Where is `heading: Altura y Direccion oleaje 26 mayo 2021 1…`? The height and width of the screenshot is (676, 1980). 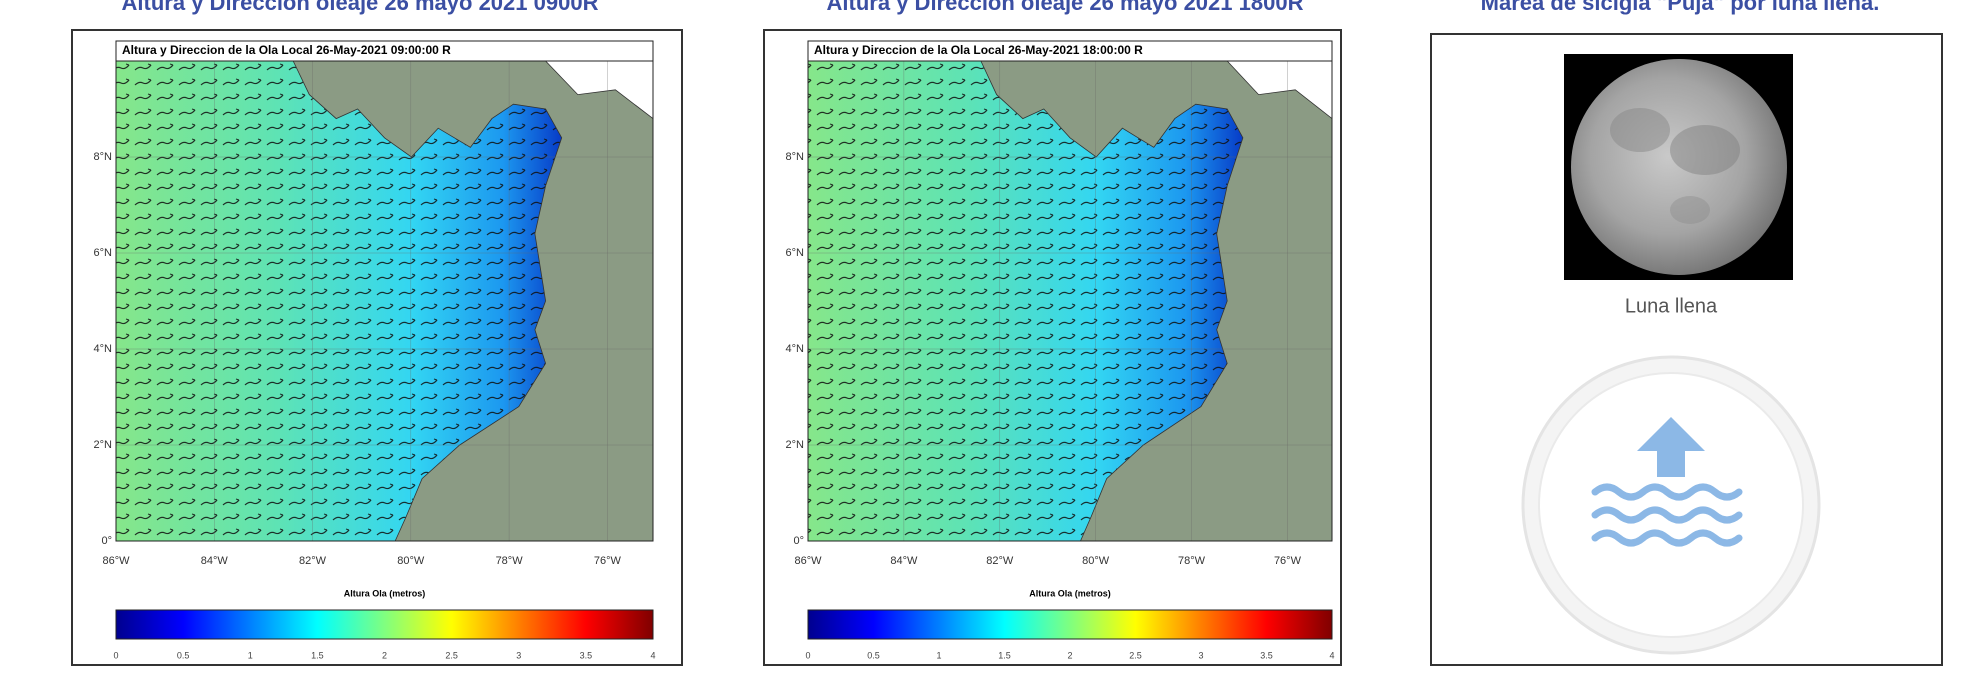
heading: Altura y Direccion oleaje 26 mayo 2021 1… is located at coordinates (1065, 7).